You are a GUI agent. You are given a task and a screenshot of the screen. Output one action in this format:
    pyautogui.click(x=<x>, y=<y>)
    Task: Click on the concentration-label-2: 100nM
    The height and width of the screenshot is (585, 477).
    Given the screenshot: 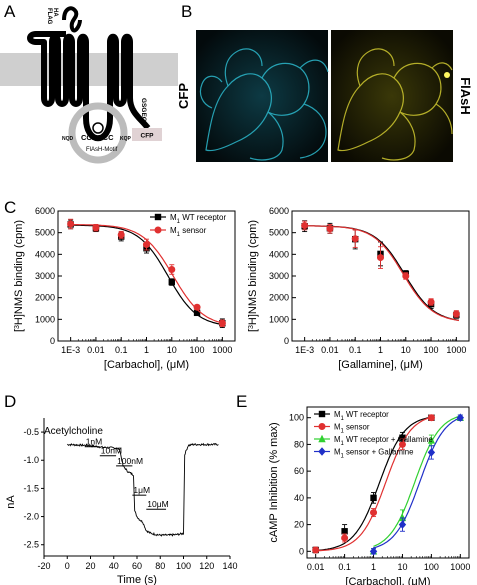 What is the action you would take?
    pyautogui.click(x=130, y=461)
    